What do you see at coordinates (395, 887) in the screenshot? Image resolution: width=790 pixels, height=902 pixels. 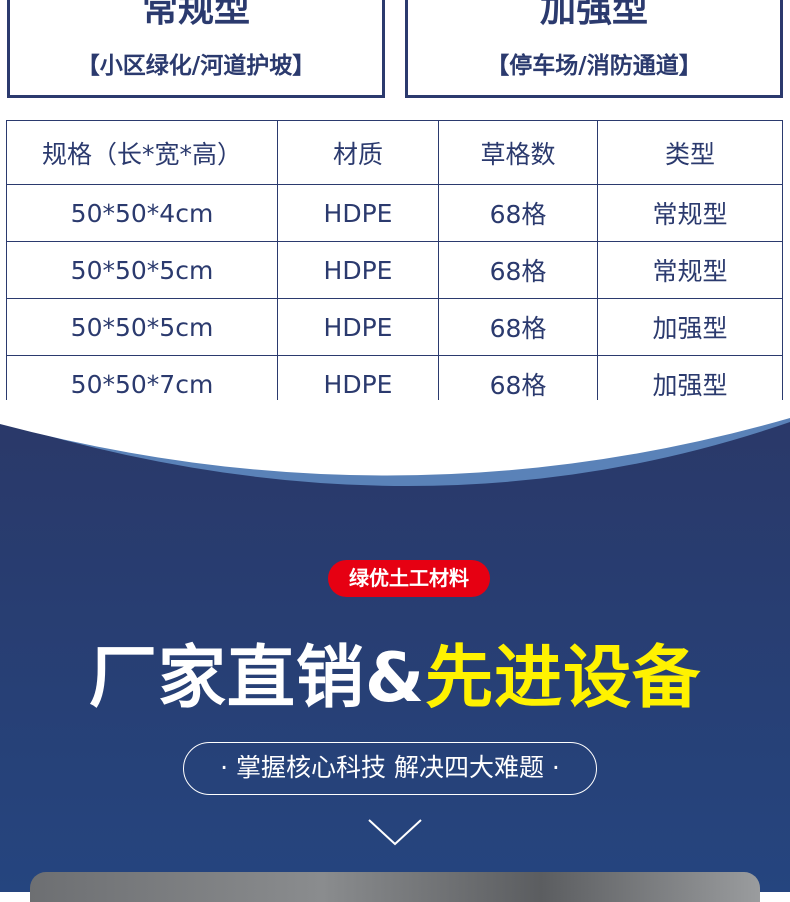 I see `factory-photo` at bounding box center [395, 887].